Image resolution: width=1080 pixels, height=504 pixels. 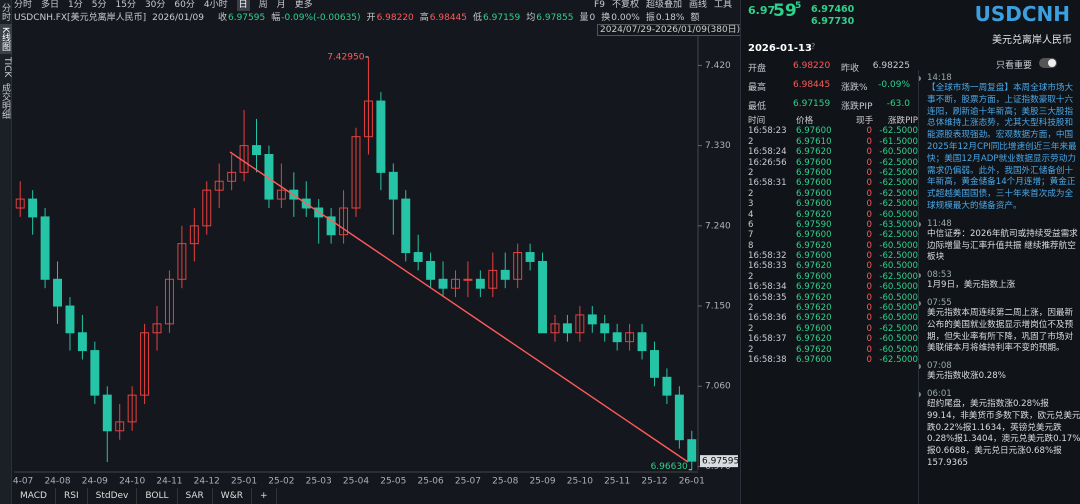 I want to click on indicator-tab: SAR, so click(x=195, y=496).